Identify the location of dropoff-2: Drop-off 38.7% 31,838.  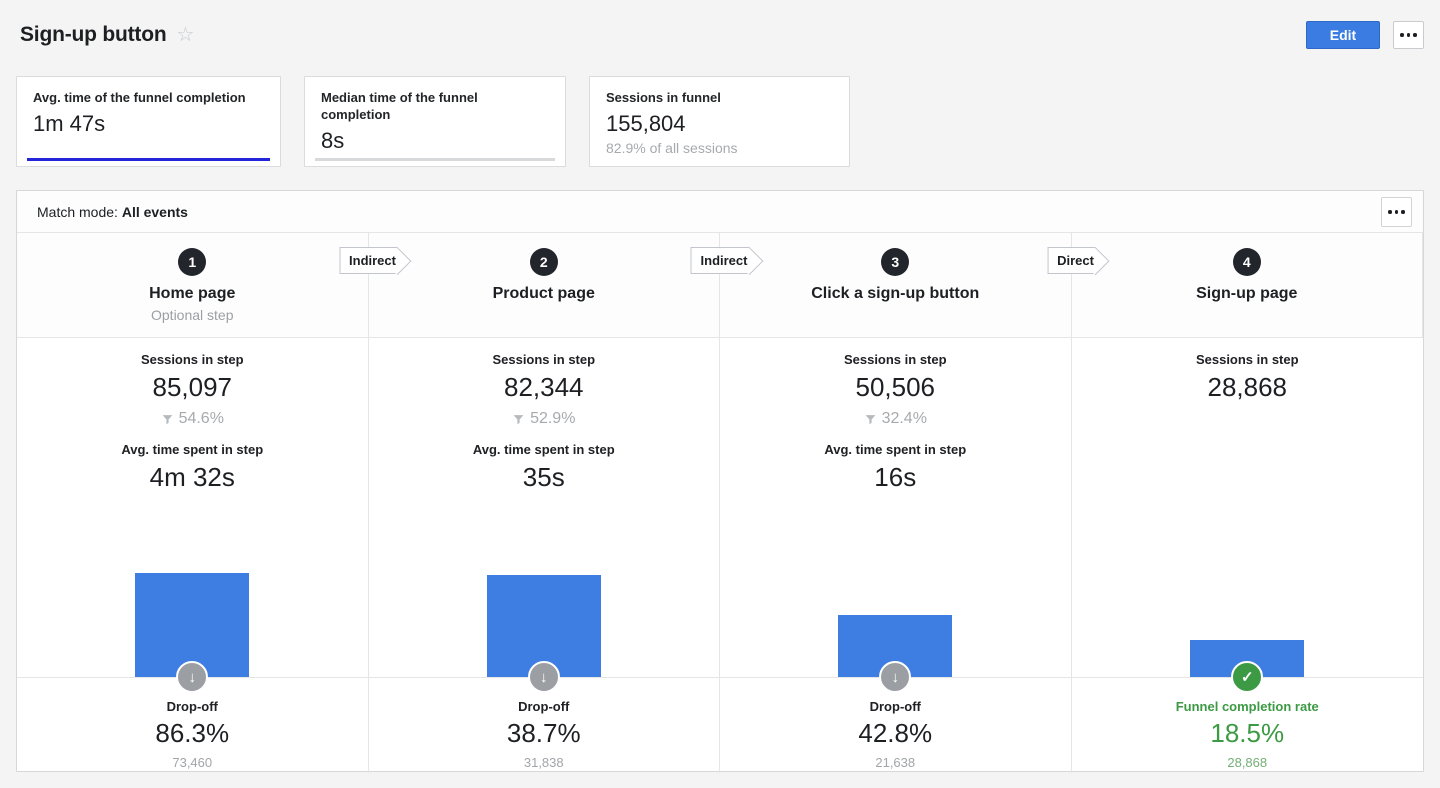
(544, 725).